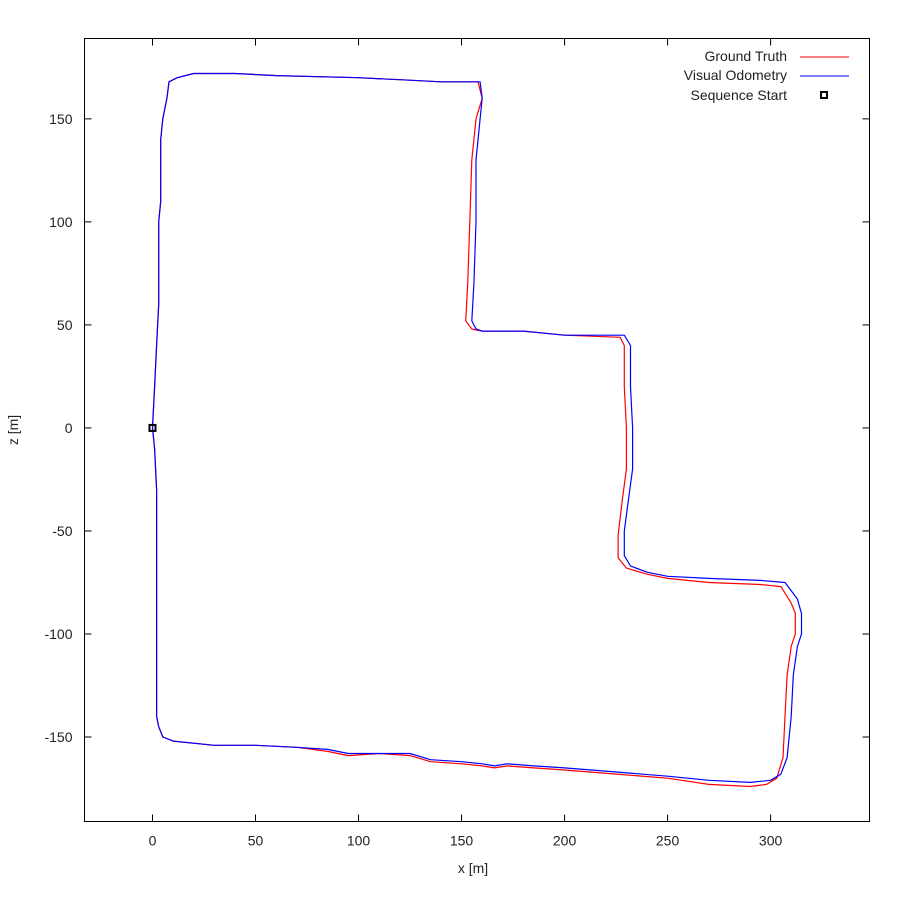 The image size is (900, 900). I want to click on x-tick-label: 200, so click(565, 841).